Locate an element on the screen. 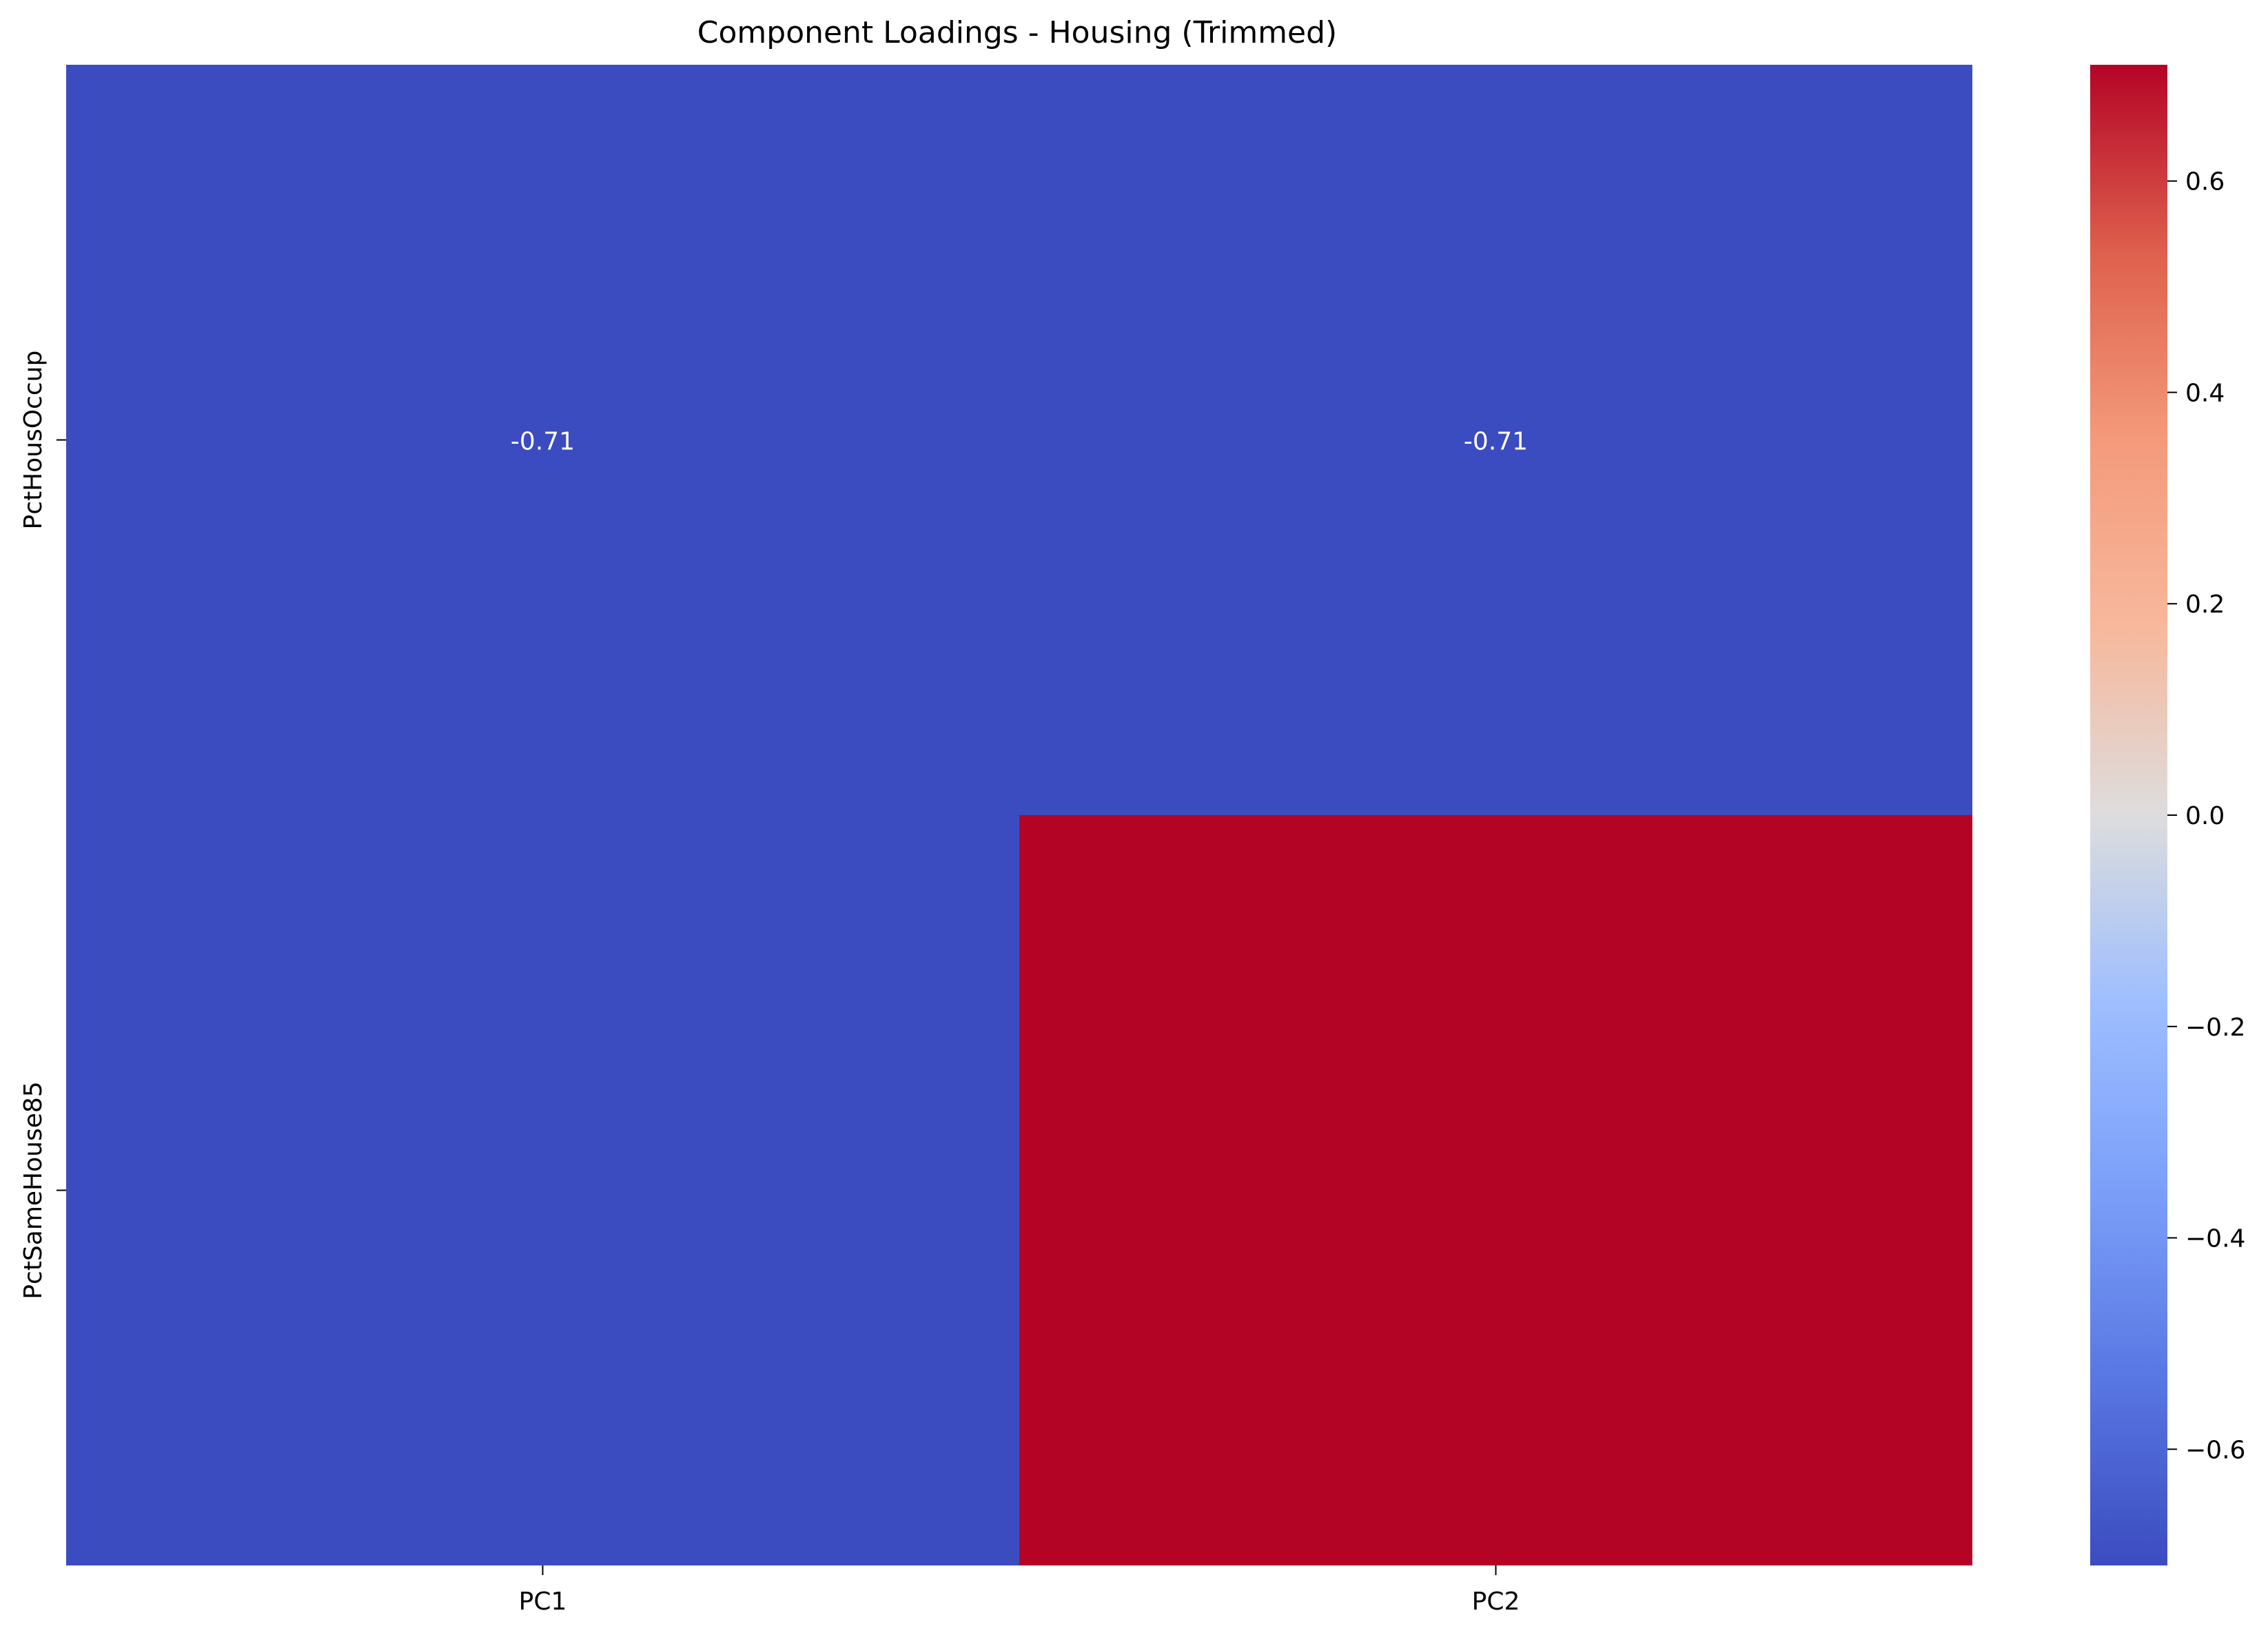 The height and width of the screenshot is (1633, 2268). y-tick-label: PctHousOccup is located at coordinates (33, 440).